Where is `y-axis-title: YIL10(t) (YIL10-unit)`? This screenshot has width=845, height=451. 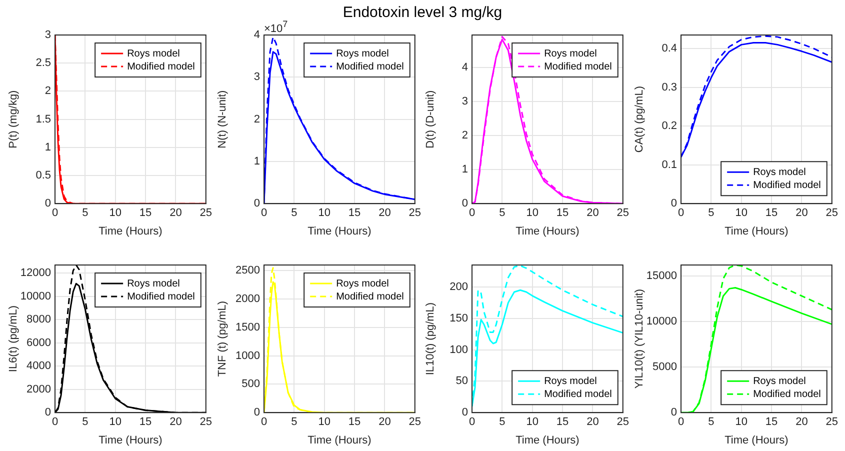
y-axis-title: YIL10(t) (YIL10-unit) is located at coordinates (639, 338).